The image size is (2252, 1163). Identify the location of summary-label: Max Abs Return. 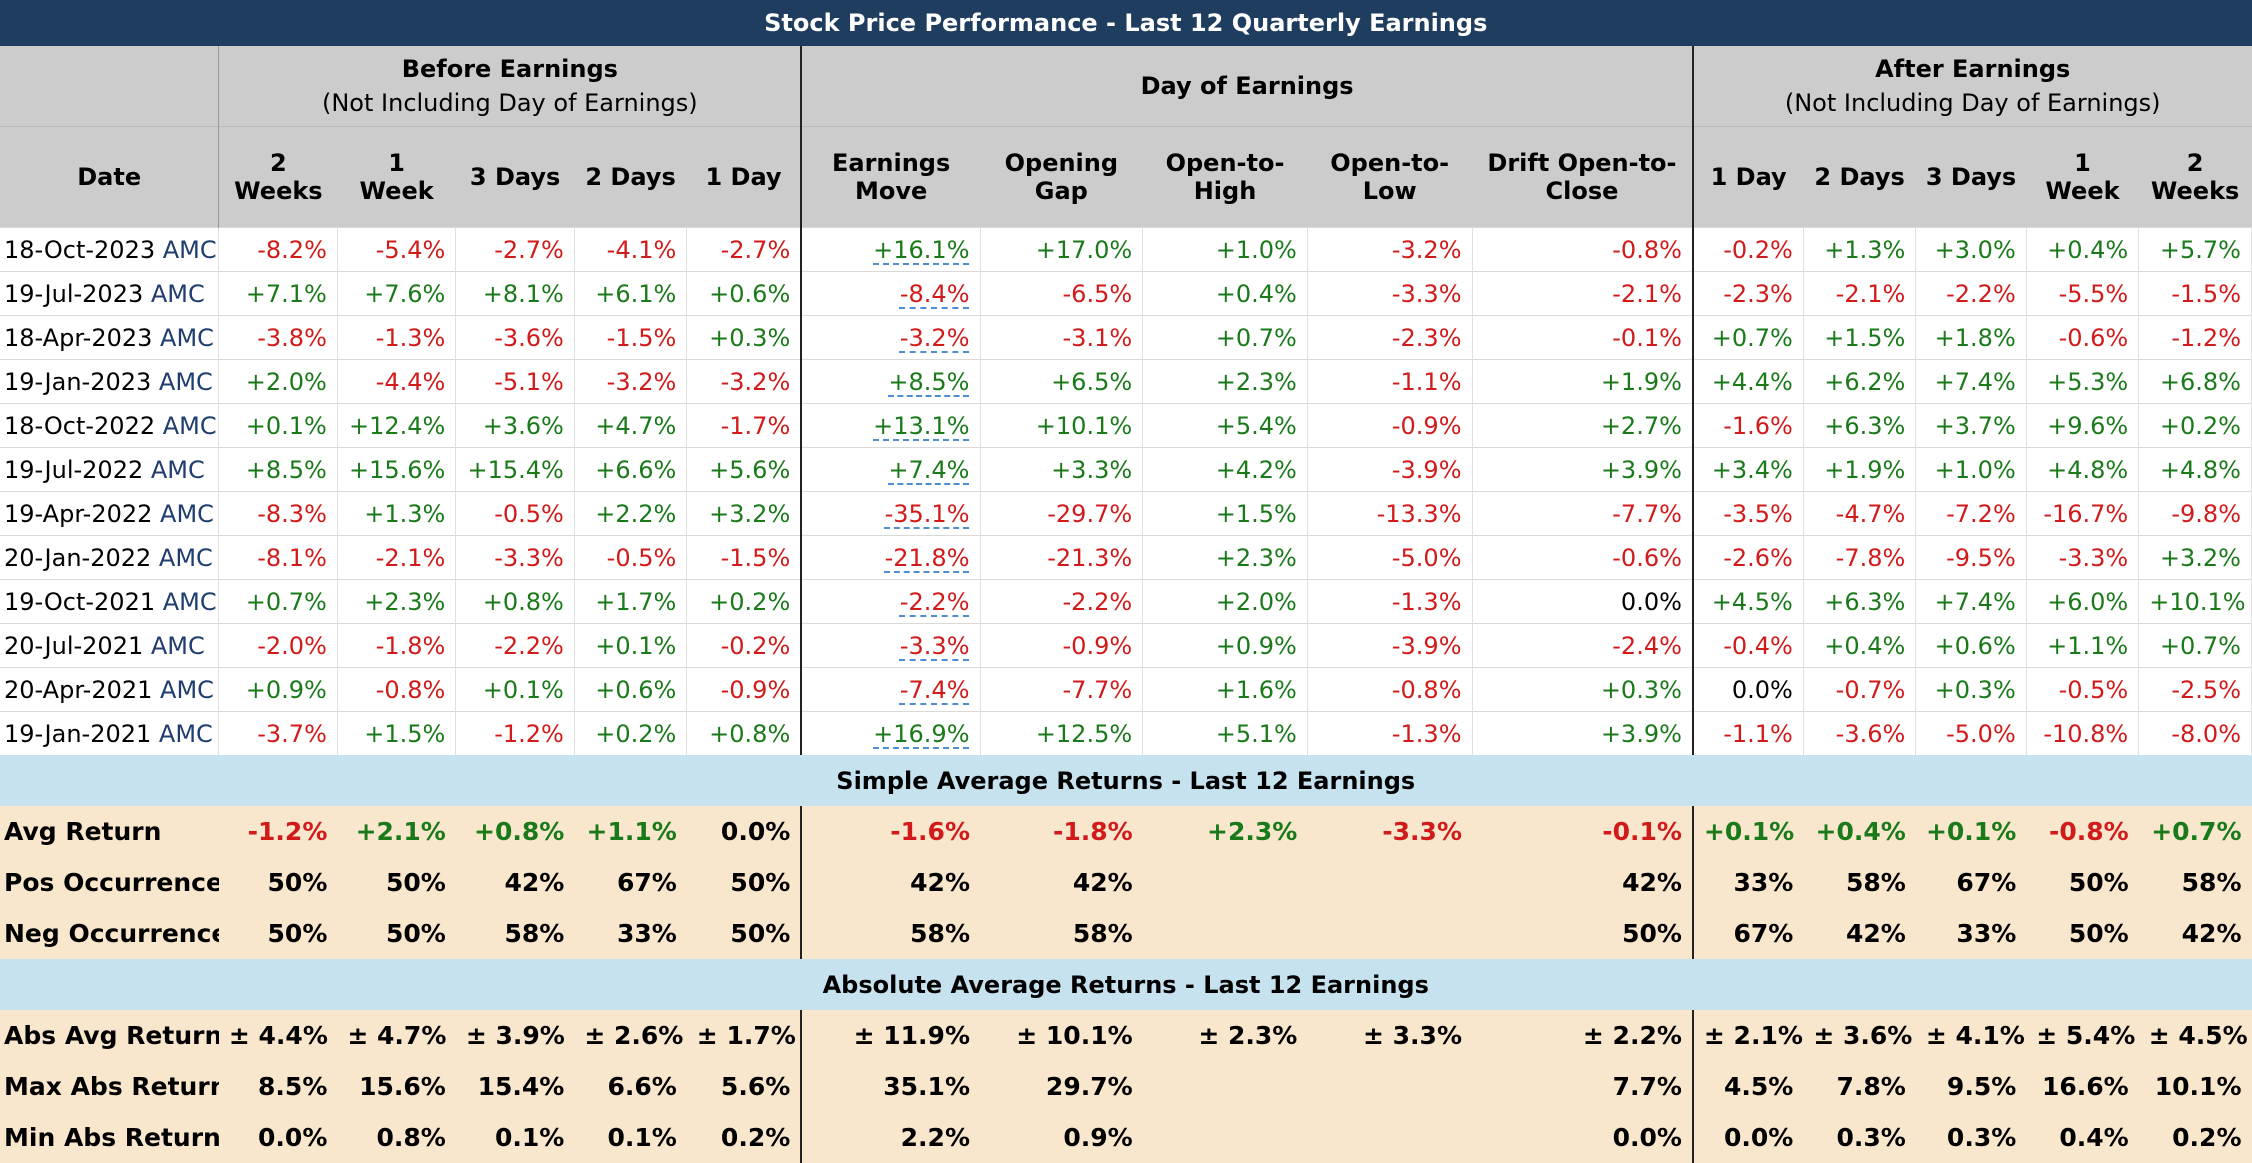
(109, 1086).